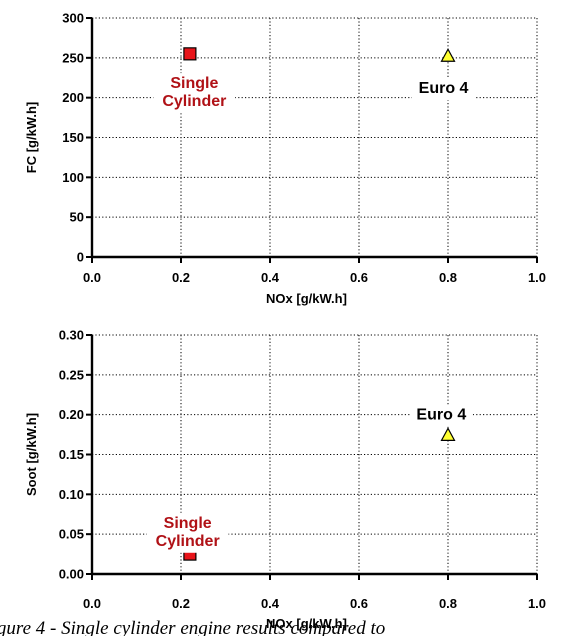 The width and height of the screenshot is (561, 636). What do you see at coordinates (71, 574) in the screenshot?
I see `y-tick-label: 0.00` at bounding box center [71, 574].